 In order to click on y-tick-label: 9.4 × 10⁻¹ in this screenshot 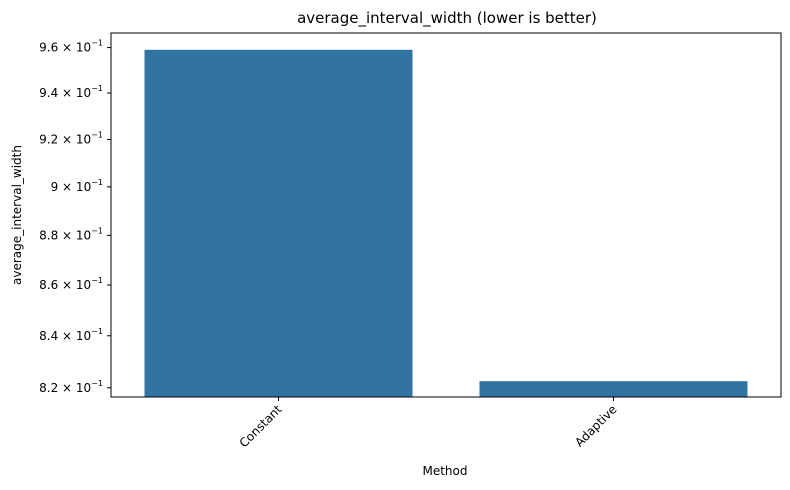, I will do `click(71, 92)`.